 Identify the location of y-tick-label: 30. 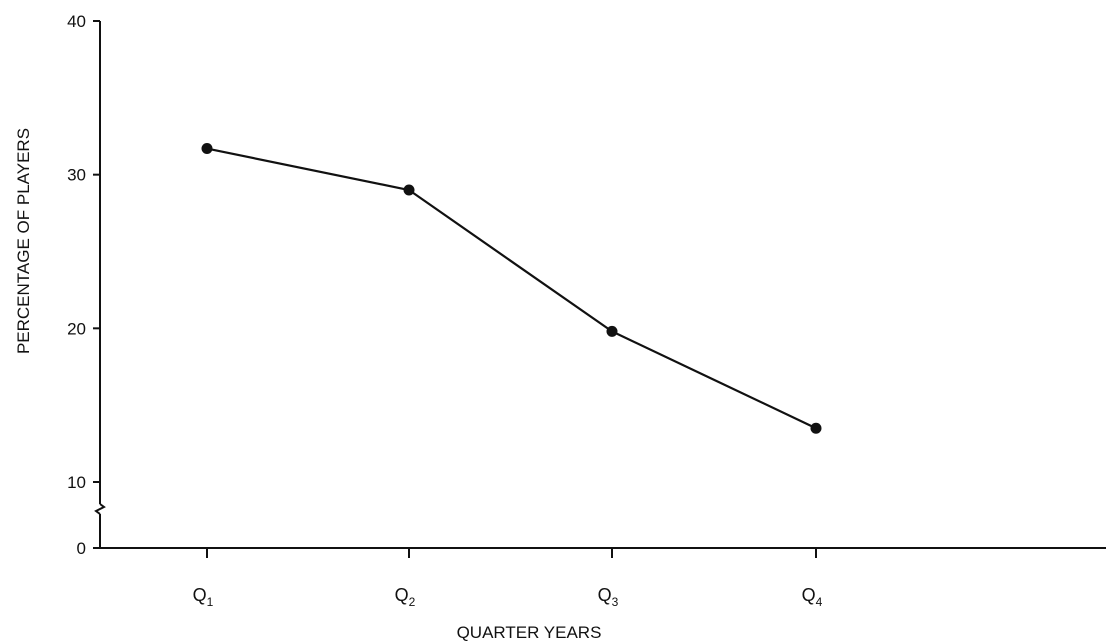
(76, 175).